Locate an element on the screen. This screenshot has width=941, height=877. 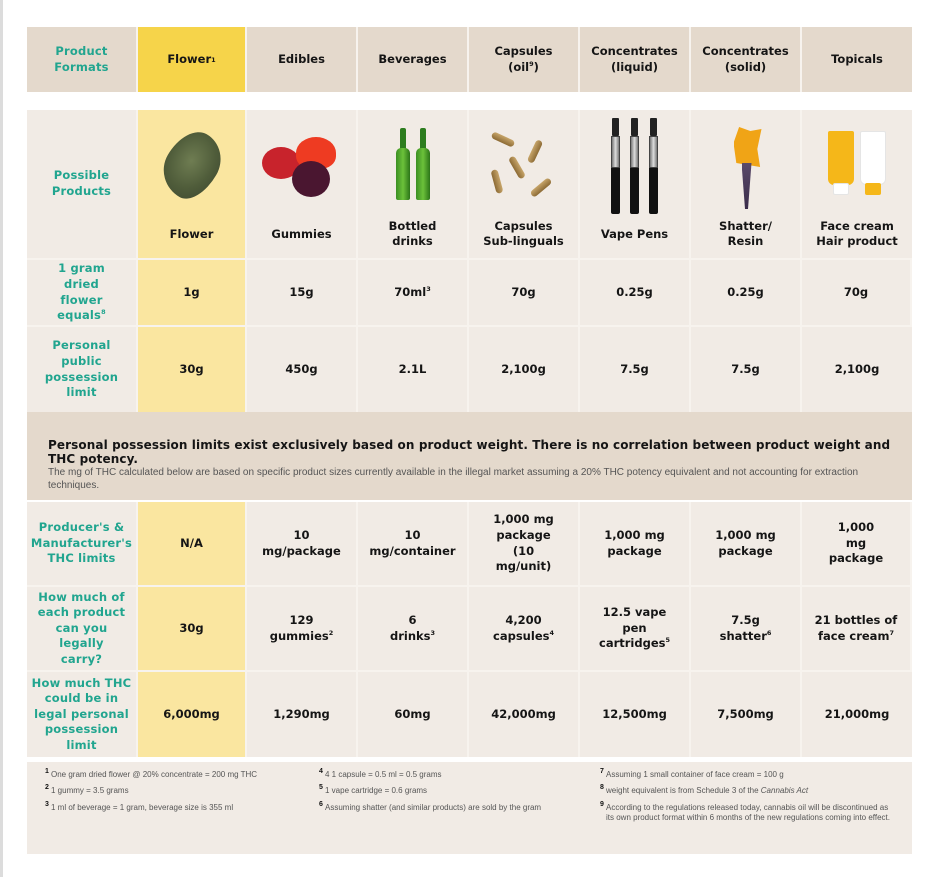
carry-edibles: 129 gummies2 is located at coordinates (302, 629).